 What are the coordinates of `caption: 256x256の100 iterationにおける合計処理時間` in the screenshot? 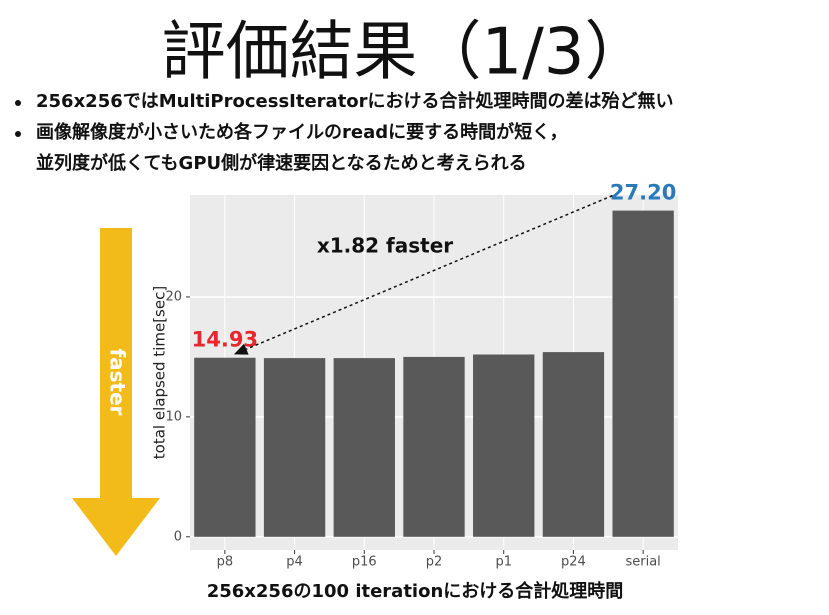 It's located at (415, 591).